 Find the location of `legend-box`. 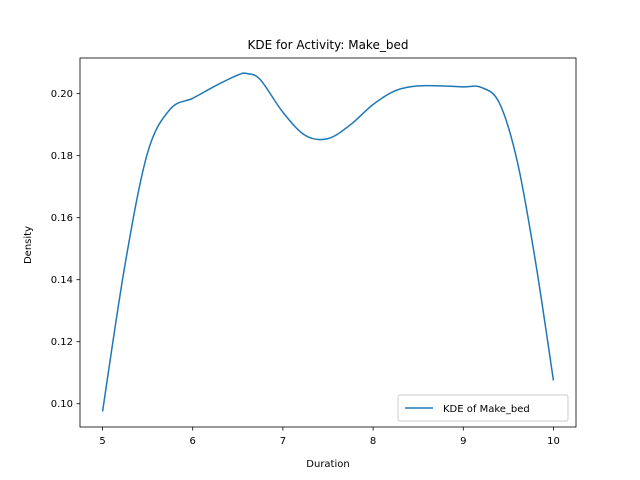

legend-box is located at coordinates (483, 408).